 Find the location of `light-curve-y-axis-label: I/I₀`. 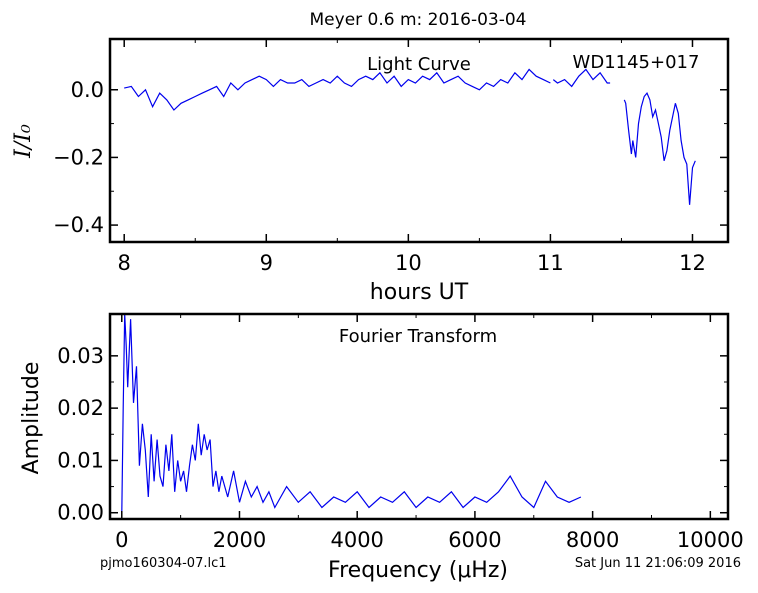

light-curve-y-axis-label: I/I₀ is located at coordinates (23, 141).